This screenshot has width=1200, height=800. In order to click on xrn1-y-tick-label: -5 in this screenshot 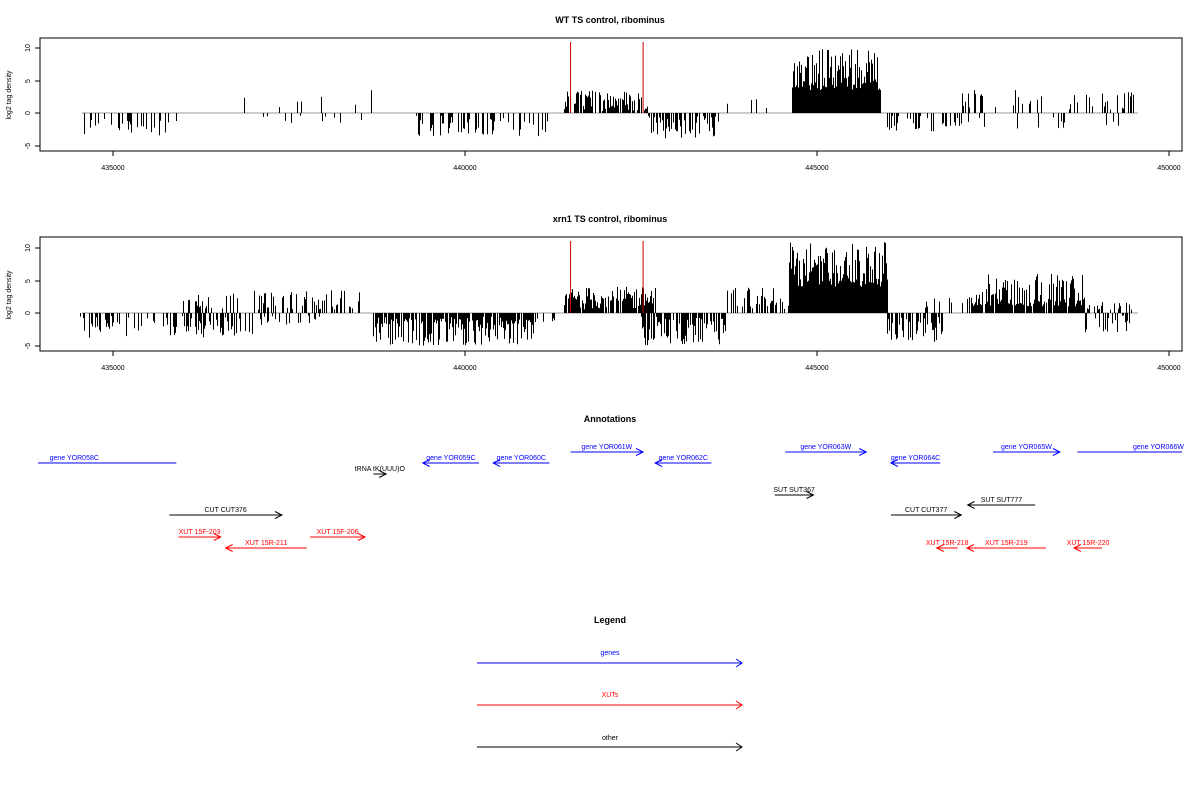, I will do `click(28, 346)`.